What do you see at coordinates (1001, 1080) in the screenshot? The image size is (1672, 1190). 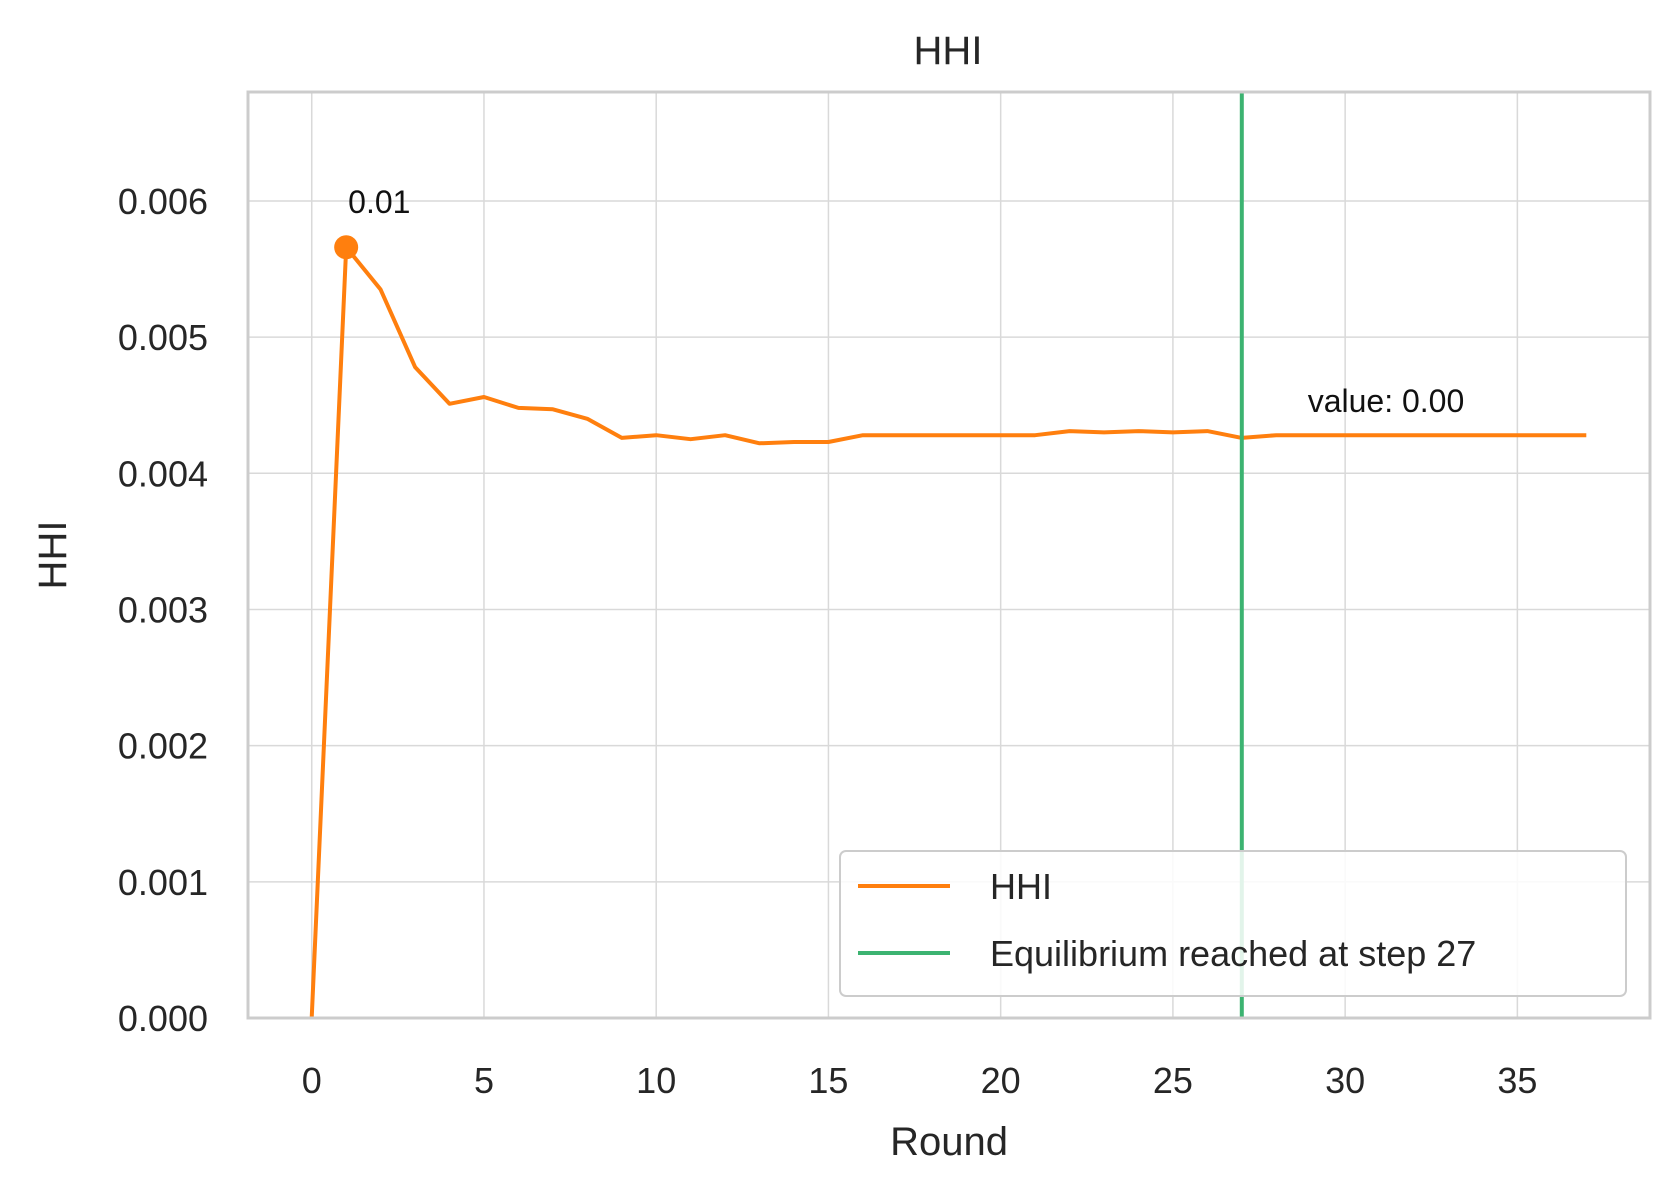 I see `x-tick-label: 20` at bounding box center [1001, 1080].